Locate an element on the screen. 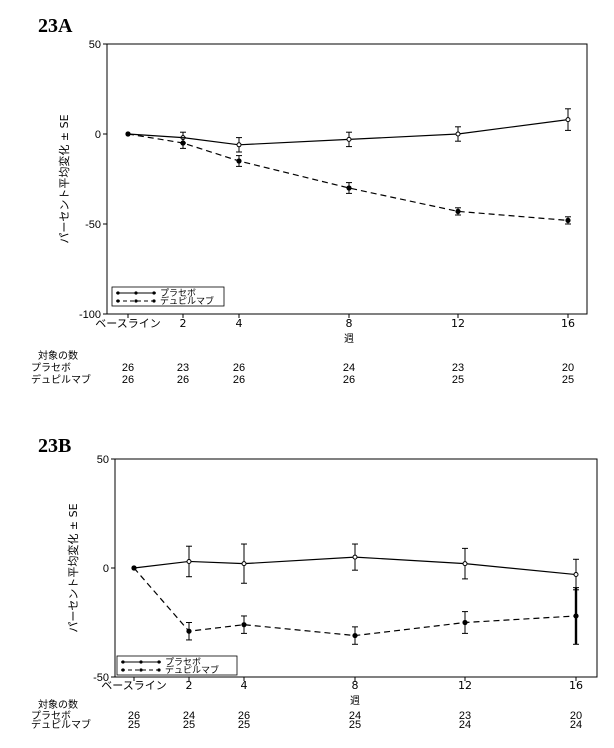  panel-label: 23A is located at coordinates (55, 26).